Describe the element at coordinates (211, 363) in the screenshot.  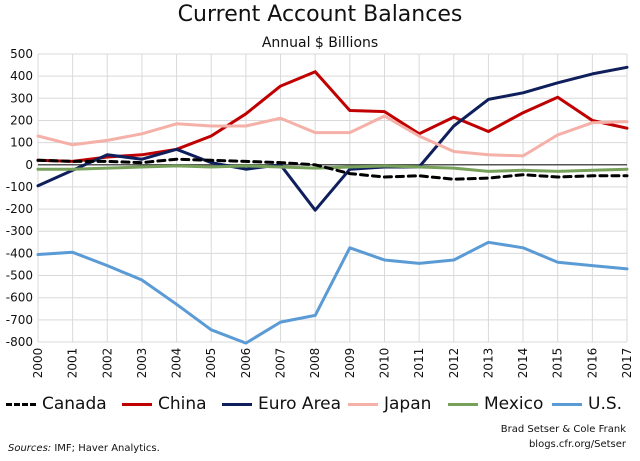
I see `x-tick-label: 2005` at that location.